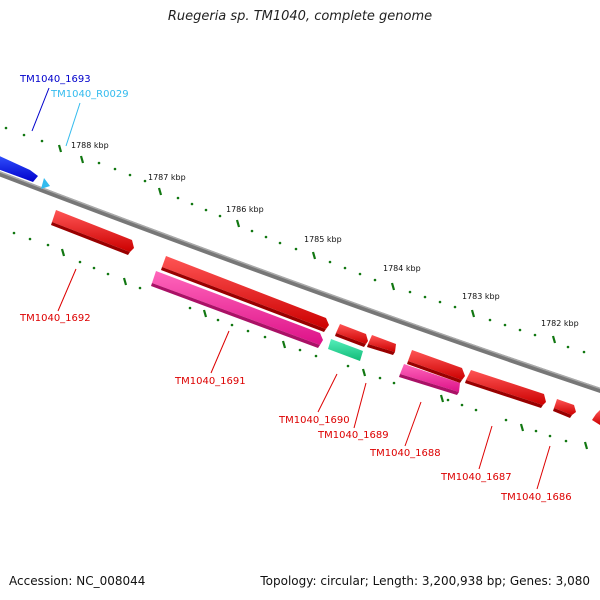 This screenshot has width=600, height=600. What do you see at coordinates (77, 581) in the screenshot?
I see `accession-text: Accession: NC_008044` at bounding box center [77, 581].